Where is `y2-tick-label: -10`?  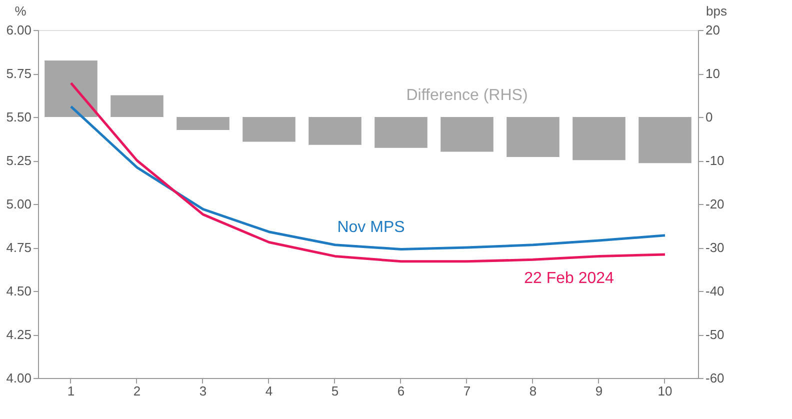 y2-tick-label: -10 is located at coordinates (715, 160).